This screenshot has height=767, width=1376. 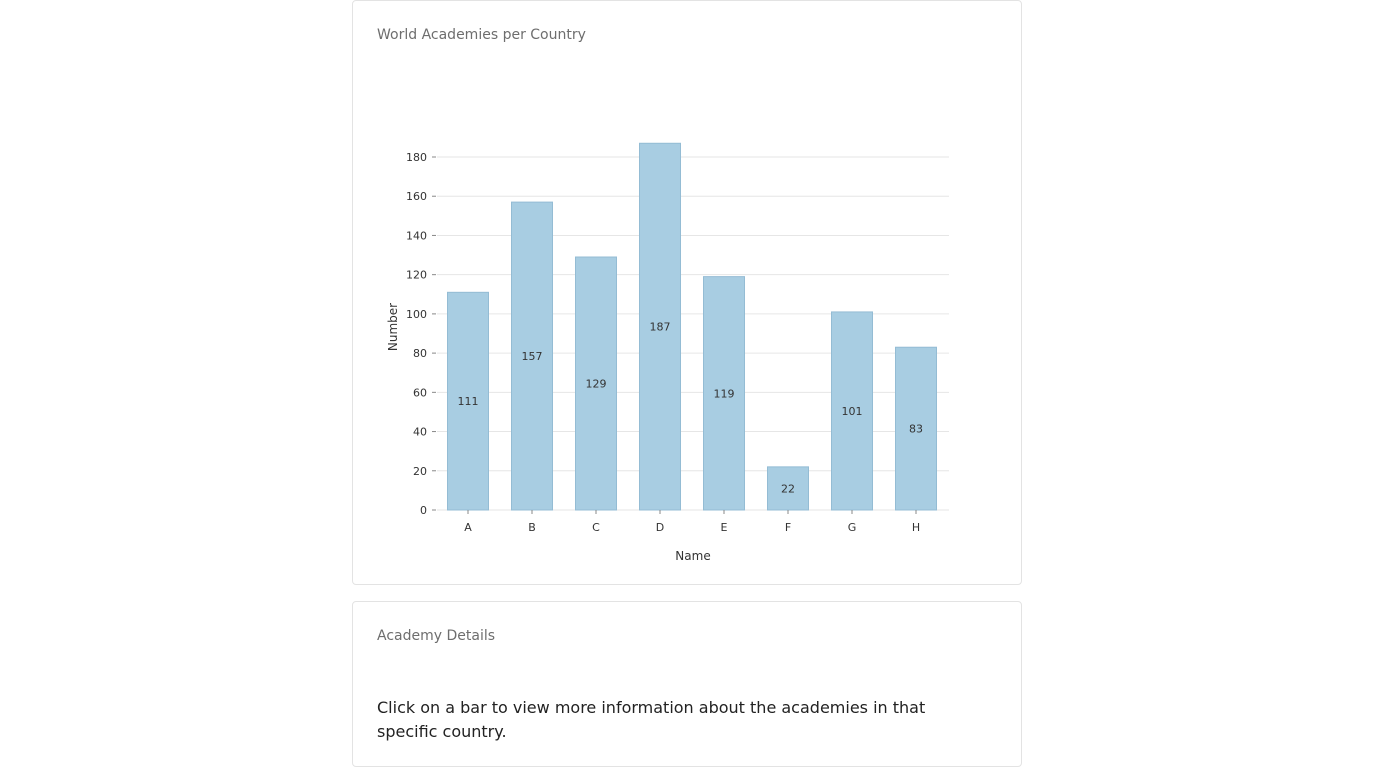 What do you see at coordinates (660, 527) in the screenshot?
I see `x-tick-label: D` at bounding box center [660, 527].